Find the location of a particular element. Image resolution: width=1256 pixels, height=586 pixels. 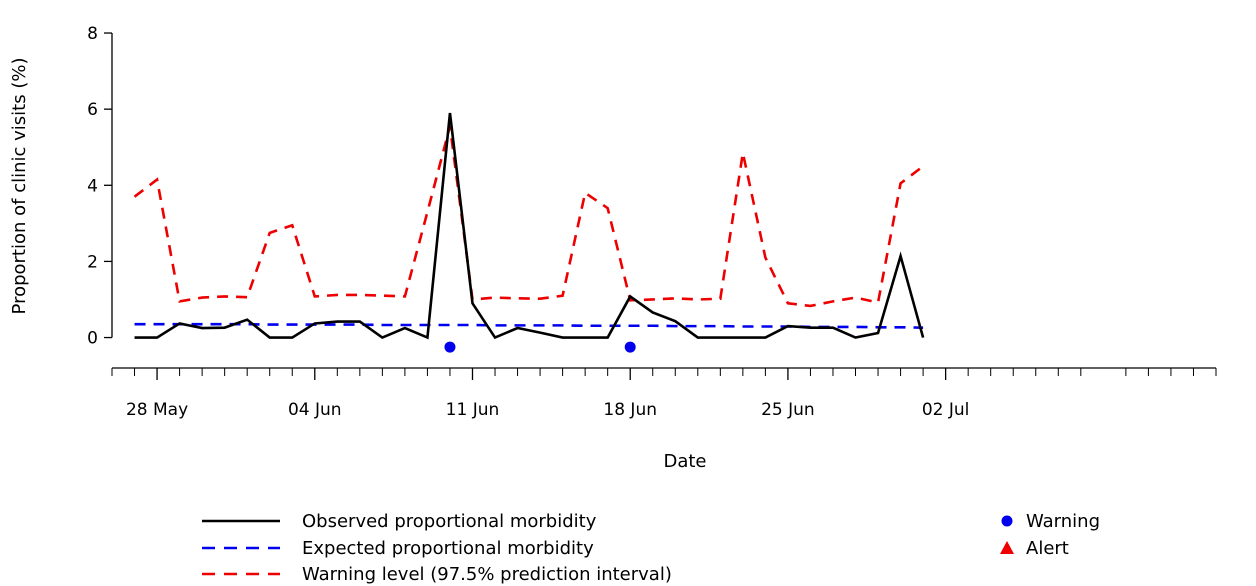

x-tick-label: 25 Jun is located at coordinates (788, 410).